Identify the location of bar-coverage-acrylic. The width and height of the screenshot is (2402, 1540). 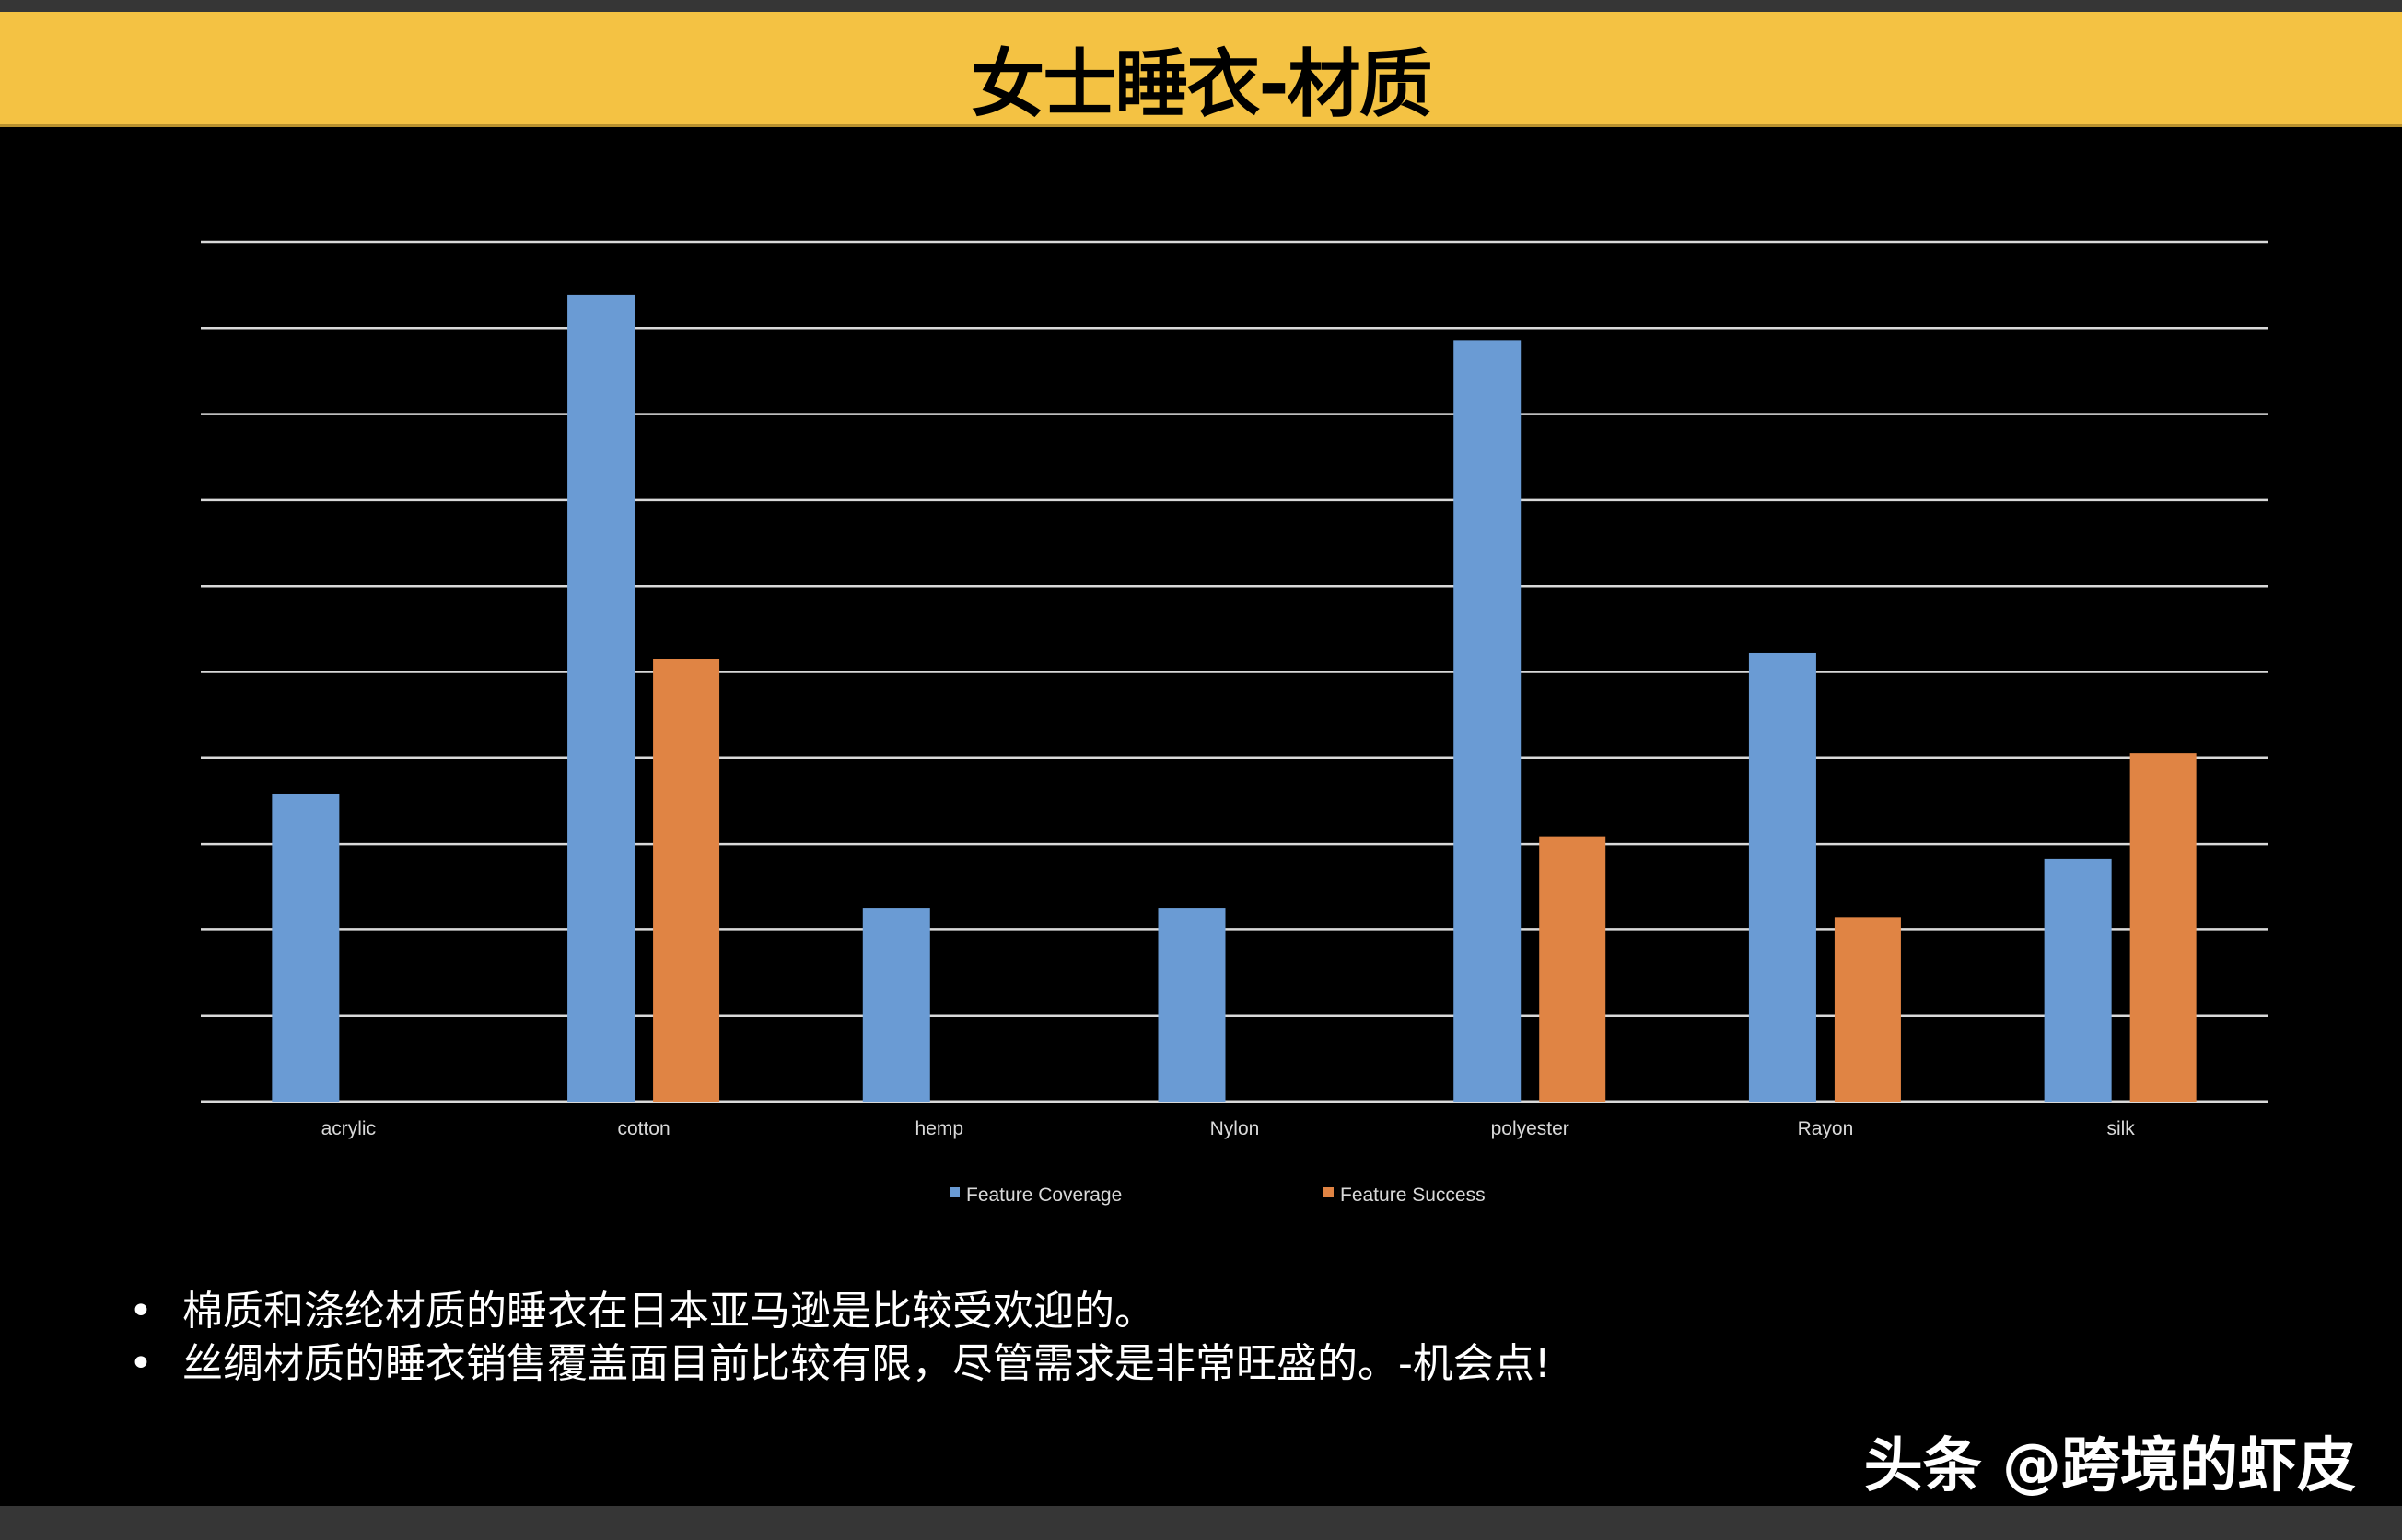
(306, 947).